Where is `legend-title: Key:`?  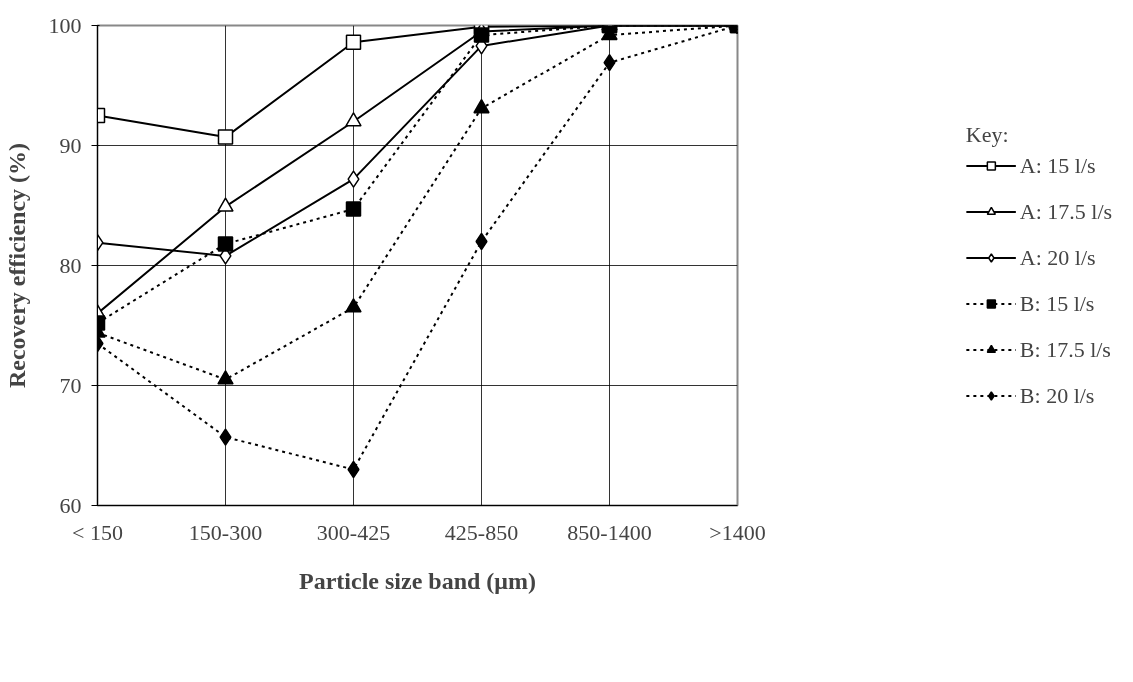
legend-title: Key: is located at coordinates (987, 134).